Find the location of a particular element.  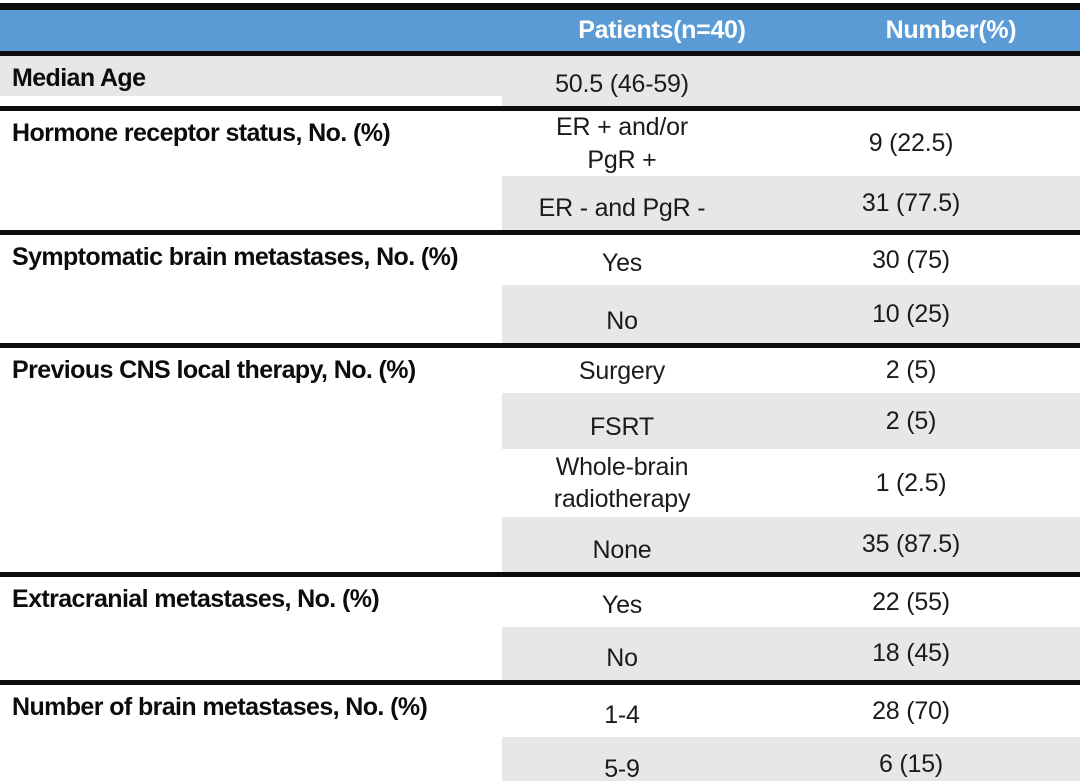

row-label-previous-cns-local-therapy: Previous CNS local therapy, No. (%) is located at coordinates (214, 370).